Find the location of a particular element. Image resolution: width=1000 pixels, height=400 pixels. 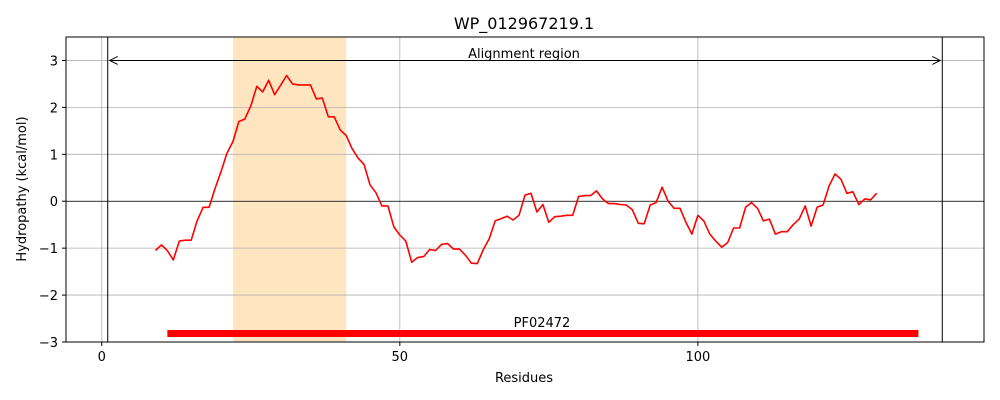

alignment-region-label: Alignment region is located at coordinates (524, 54).